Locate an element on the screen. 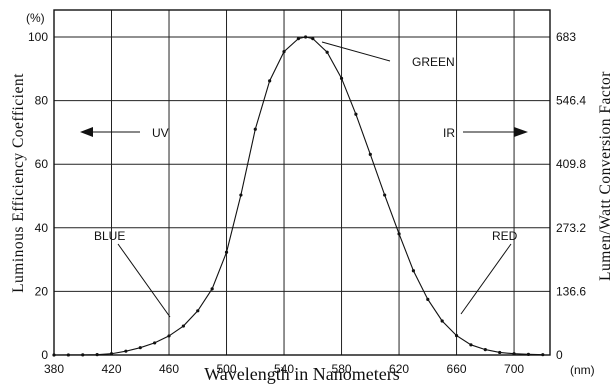  x-tick-label: 540 is located at coordinates (284, 369).